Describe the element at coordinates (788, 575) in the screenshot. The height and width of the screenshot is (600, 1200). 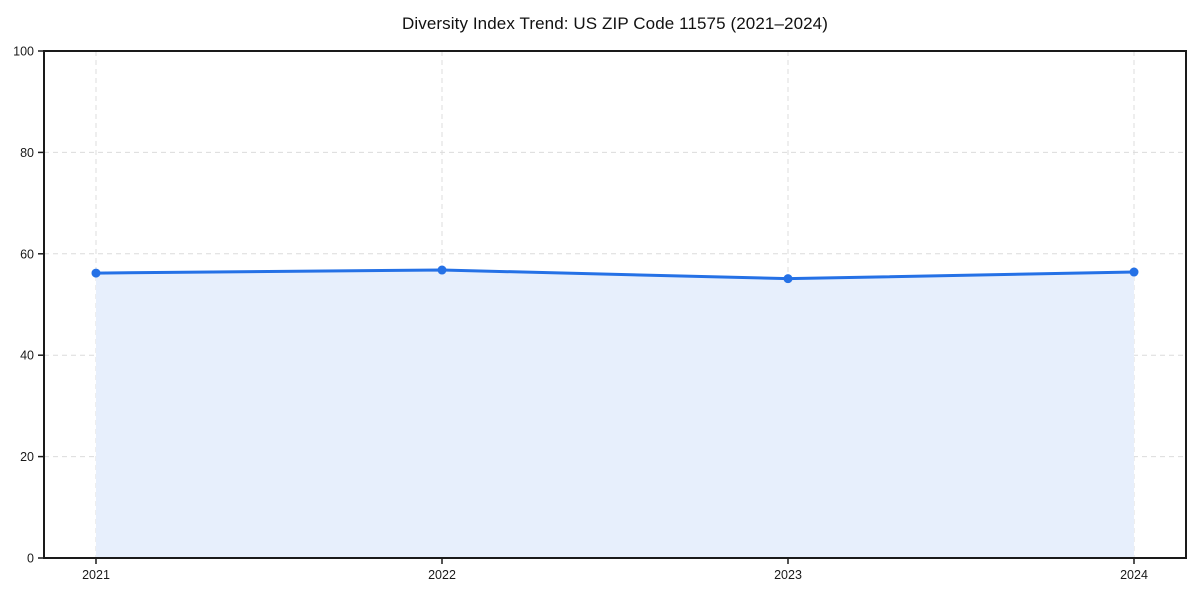
I see `x-tick-label: 2023` at that location.